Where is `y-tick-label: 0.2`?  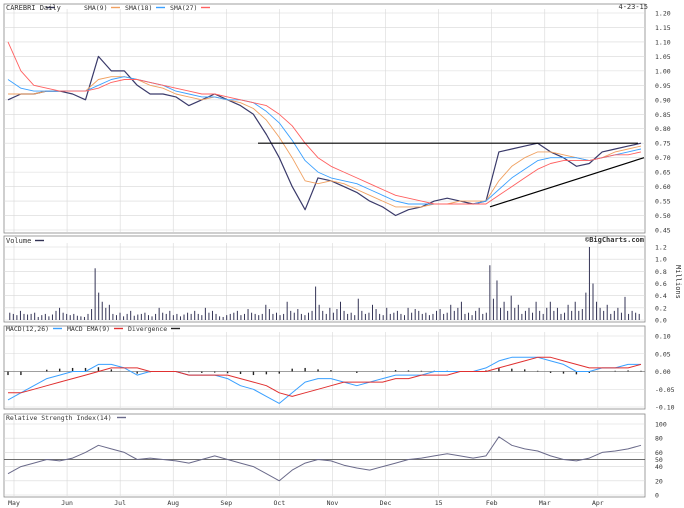
y-tick-label: 0.2 is located at coordinates (661, 308).